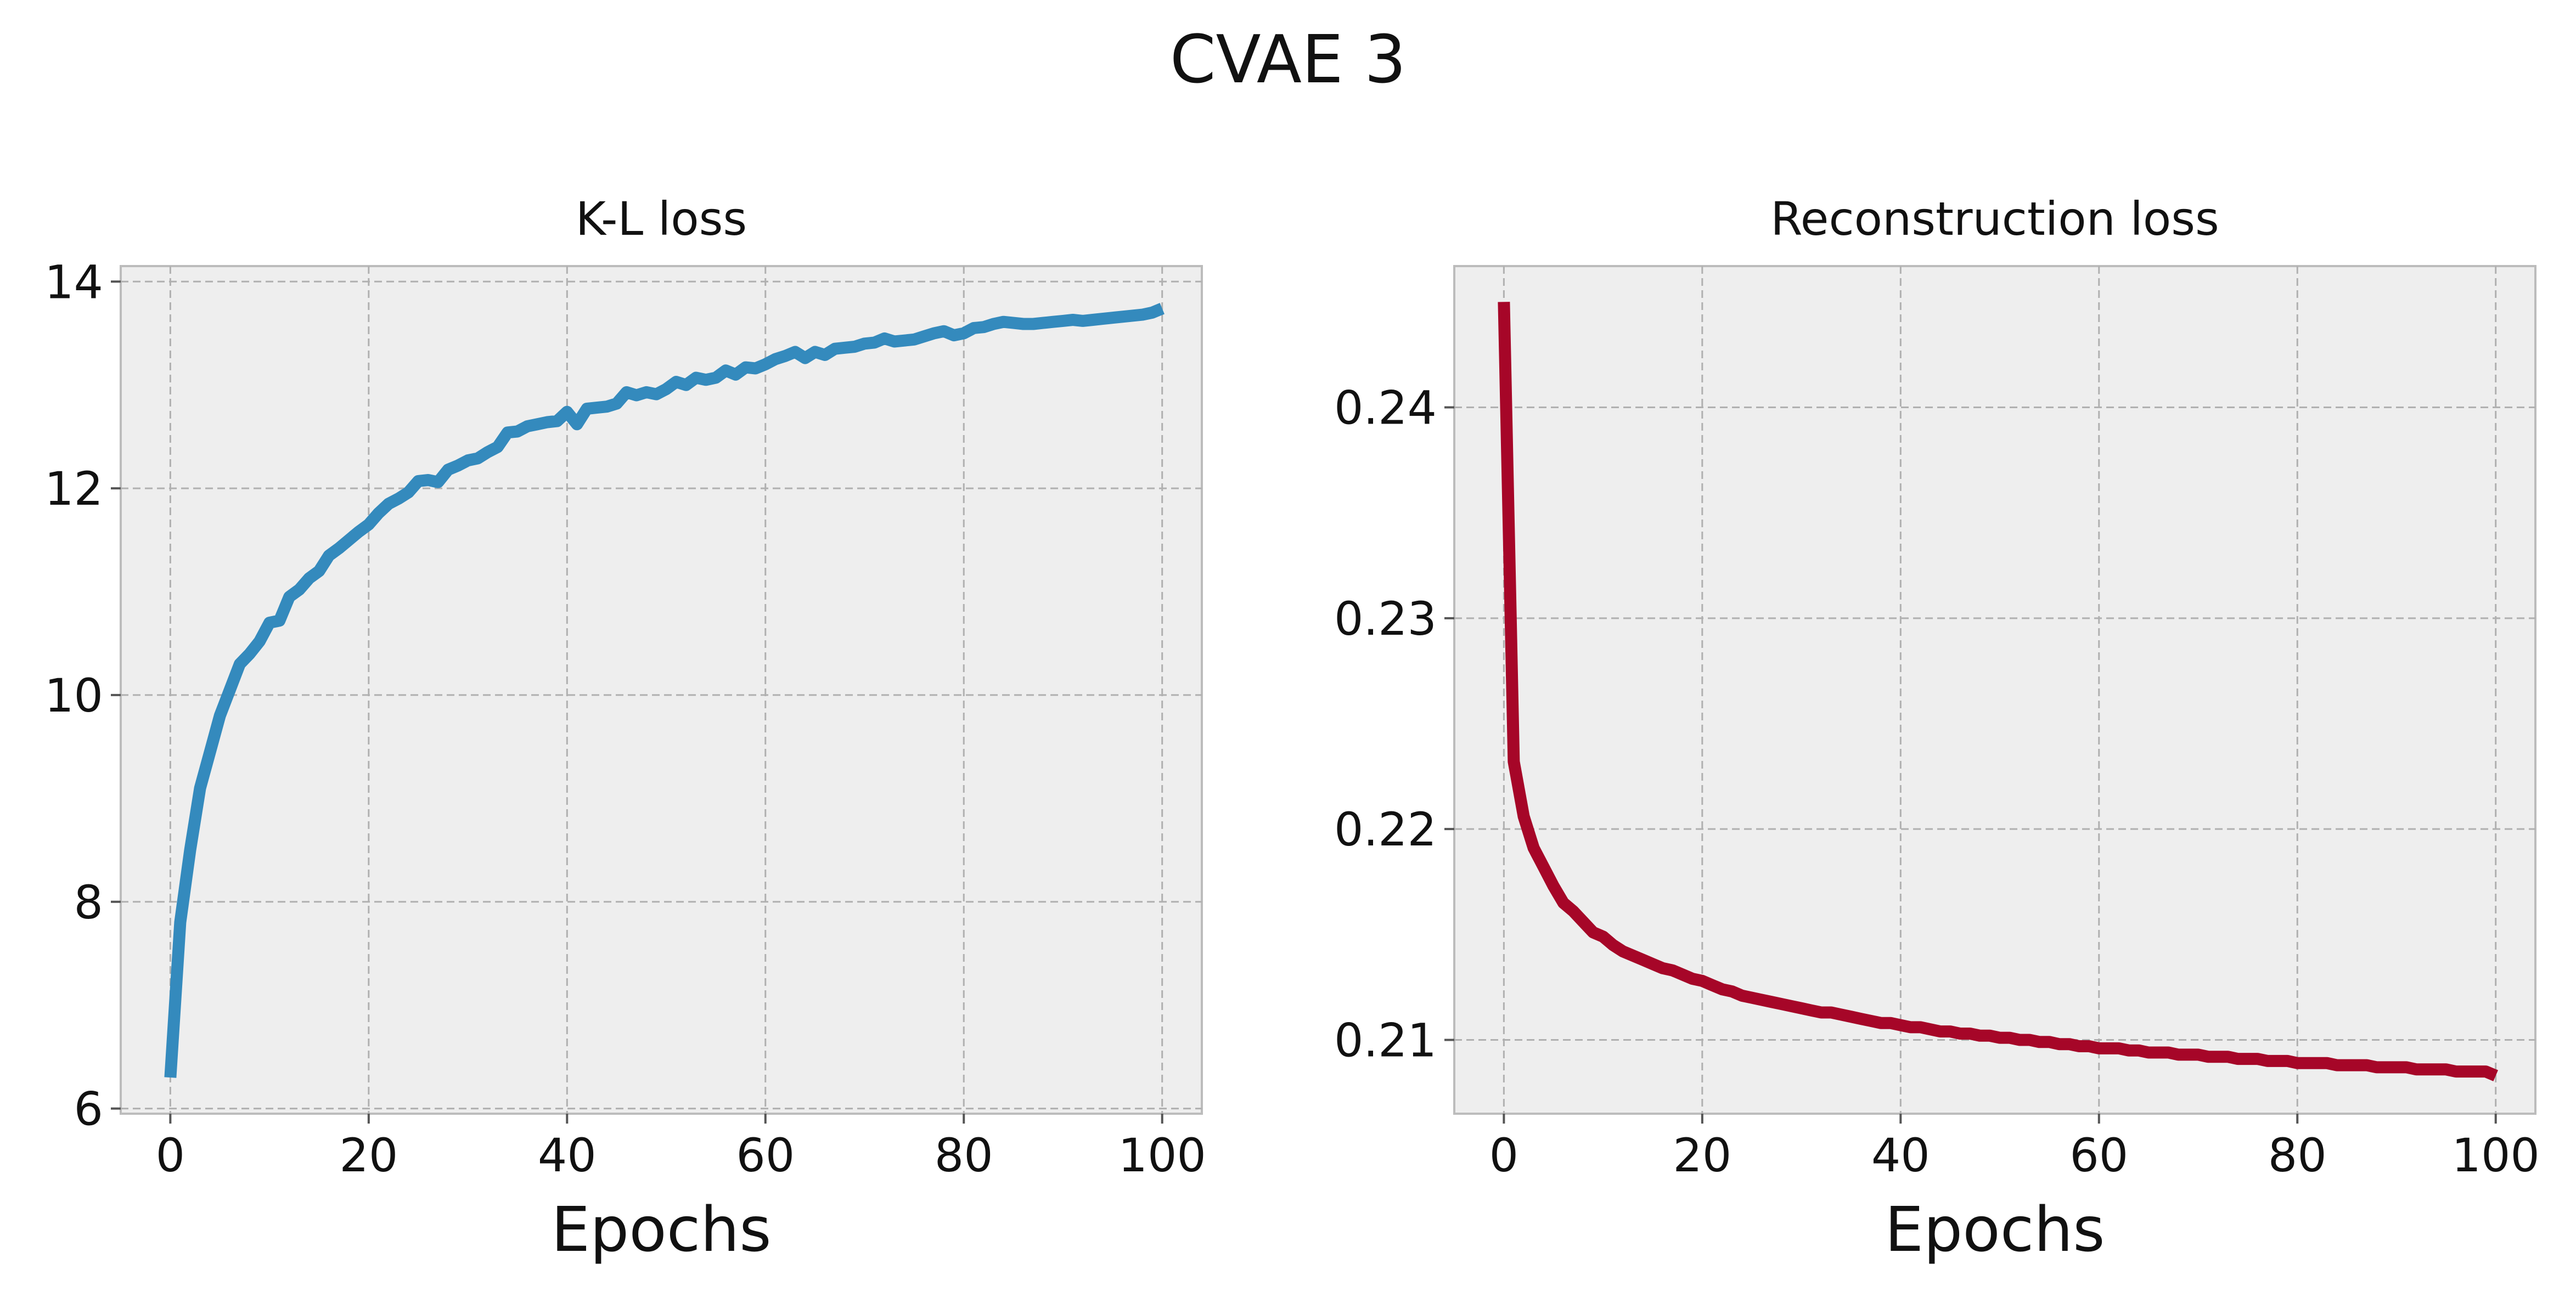 Image resolution: width=2576 pixels, height=1292 pixels. I want to click on kl-ytick-label: 10, so click(74, 696).